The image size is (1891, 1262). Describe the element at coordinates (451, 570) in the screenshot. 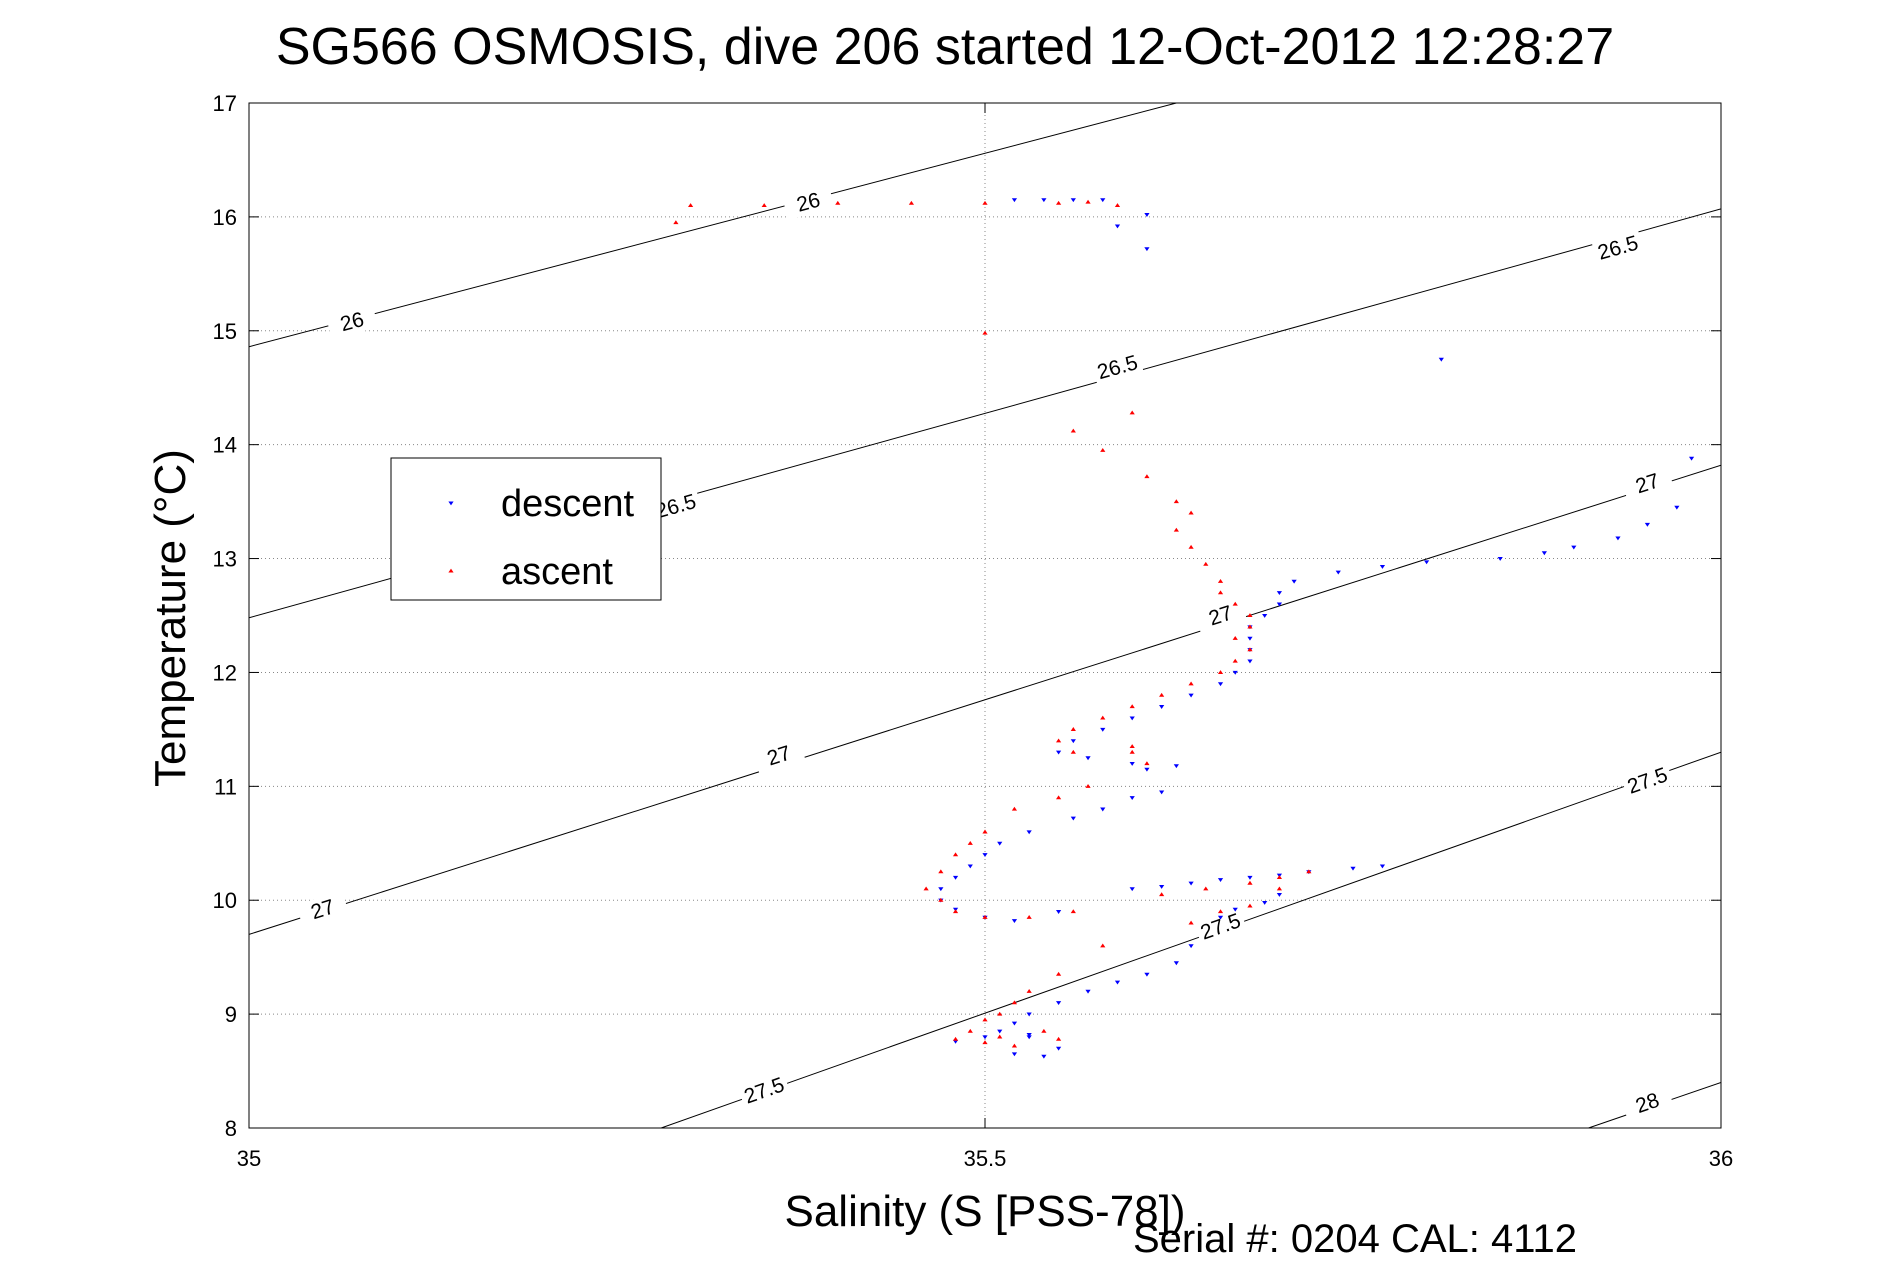

I see `legend-ascent-marker` at that location.